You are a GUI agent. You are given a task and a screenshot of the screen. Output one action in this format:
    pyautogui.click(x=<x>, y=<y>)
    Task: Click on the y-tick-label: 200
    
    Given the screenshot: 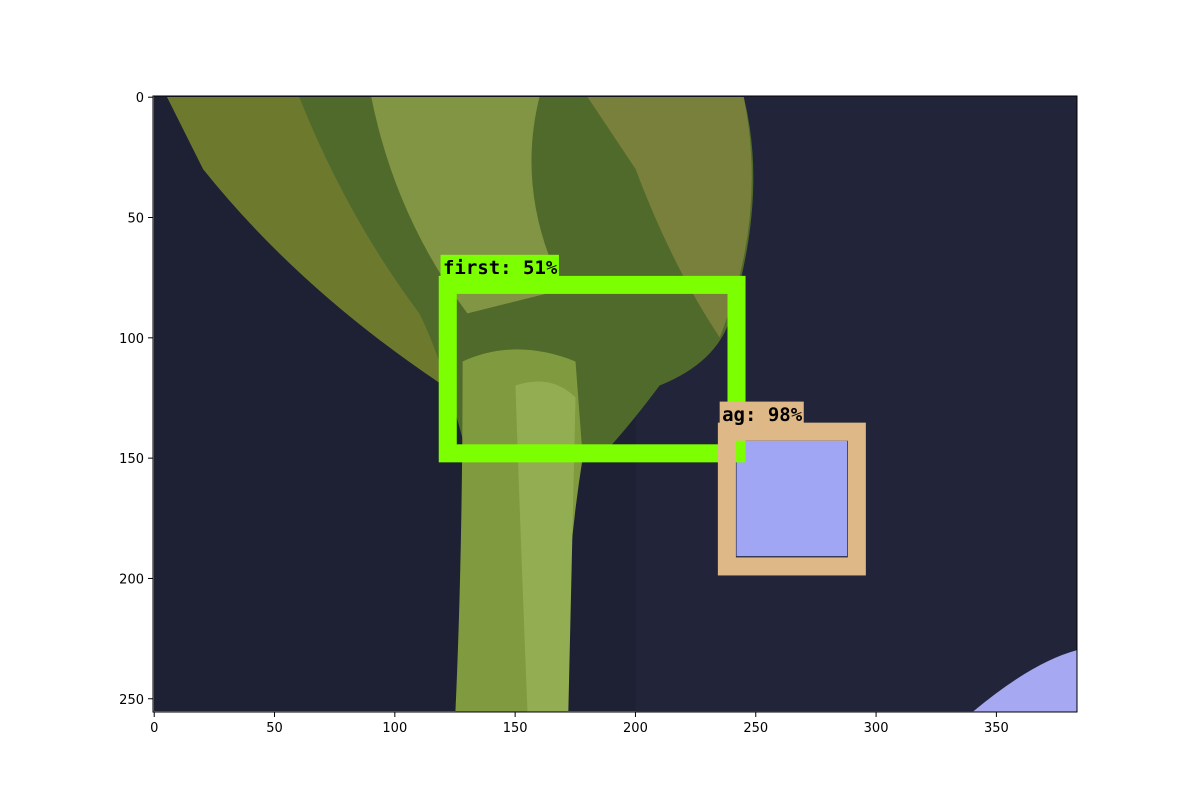 What is the action you would take?
    pyautogui.click(x=131, y=579)
    